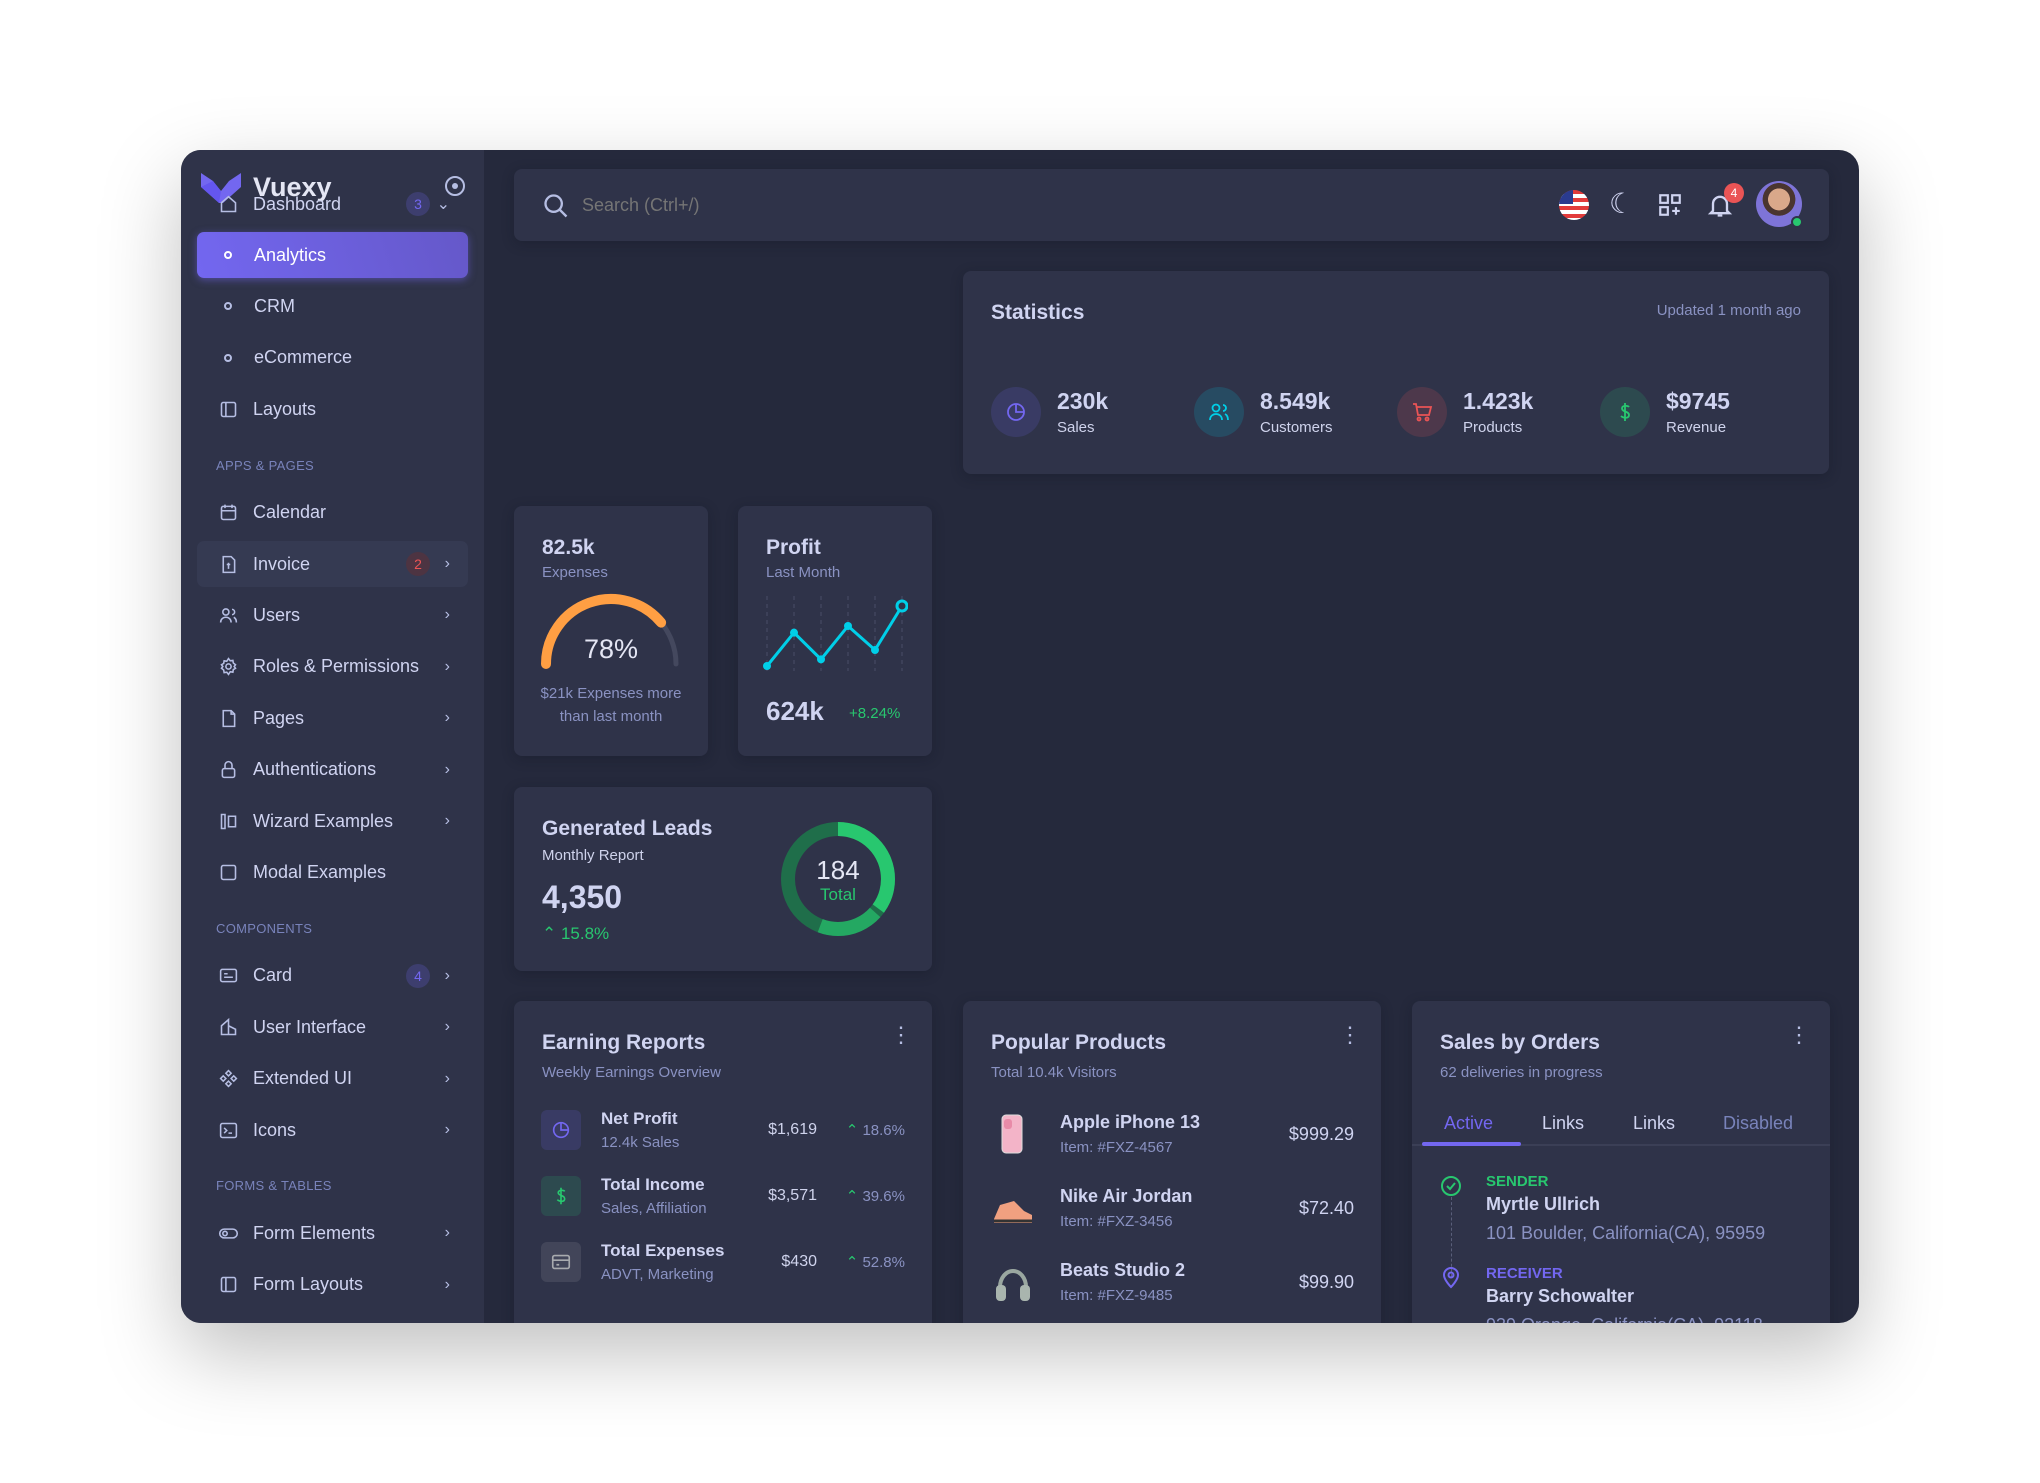  I want to click on sidebar-item-label: Invoice, so click(282, 563).